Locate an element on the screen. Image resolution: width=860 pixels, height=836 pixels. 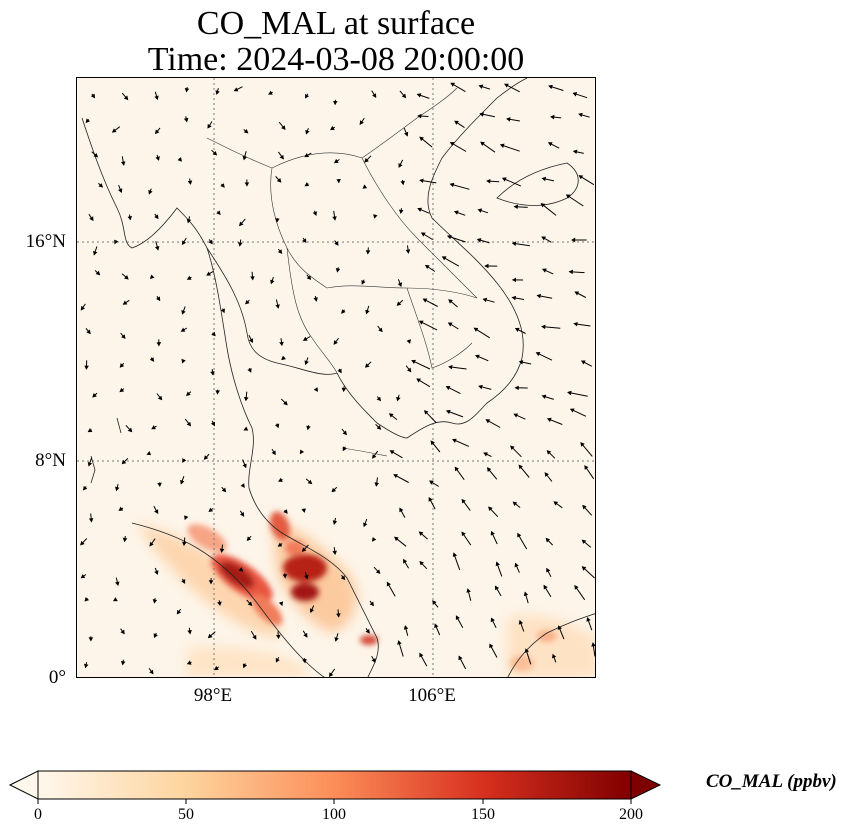
colorbar-label: CO_MAL (ppbv) is located at coordinates (771, 781).